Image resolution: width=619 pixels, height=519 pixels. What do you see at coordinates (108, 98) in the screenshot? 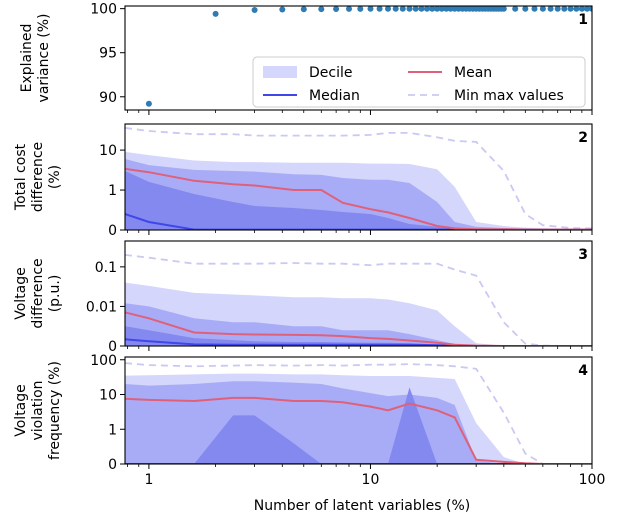
I see `y-tick-label: 90` at bounding box center [108, 98].